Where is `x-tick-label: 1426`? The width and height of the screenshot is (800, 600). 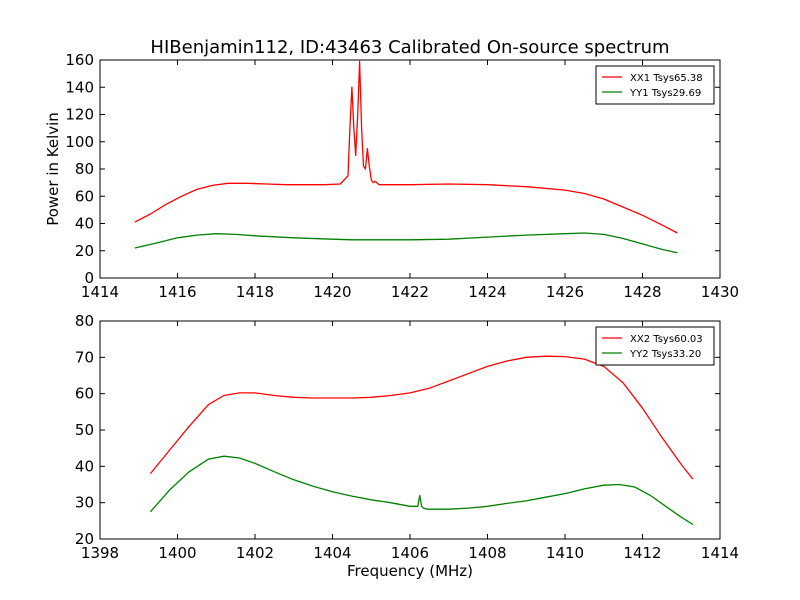 x-tick-label: 1426 is located at coordinates (565, 292).